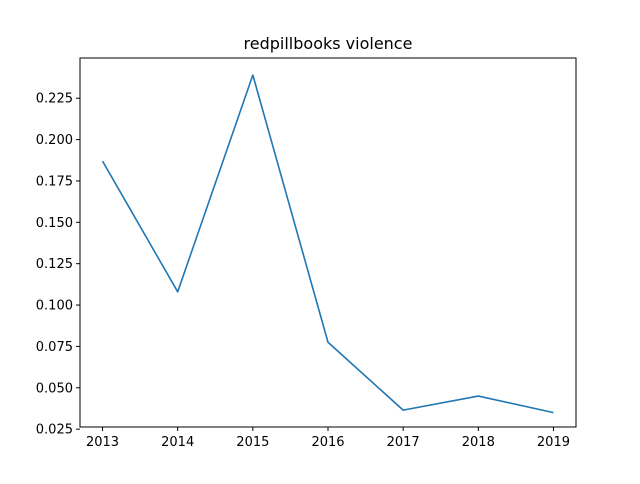  What do you see at coordinates (478, 442) in the screenshot?
I see `x-tick-label: 2018` at bounding box center [478, 442].